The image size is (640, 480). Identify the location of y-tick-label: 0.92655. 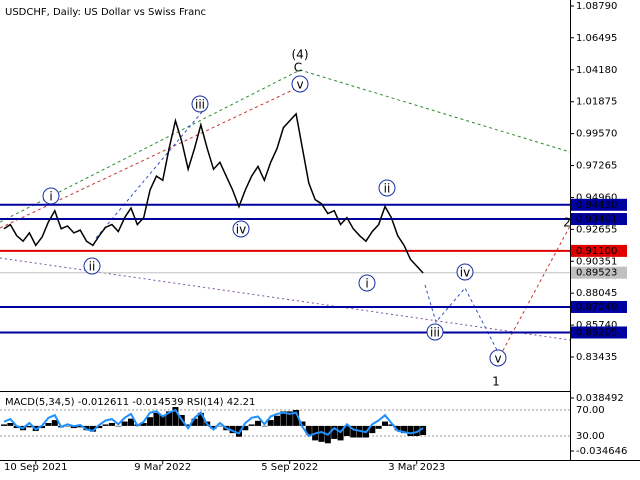
(596, 229).